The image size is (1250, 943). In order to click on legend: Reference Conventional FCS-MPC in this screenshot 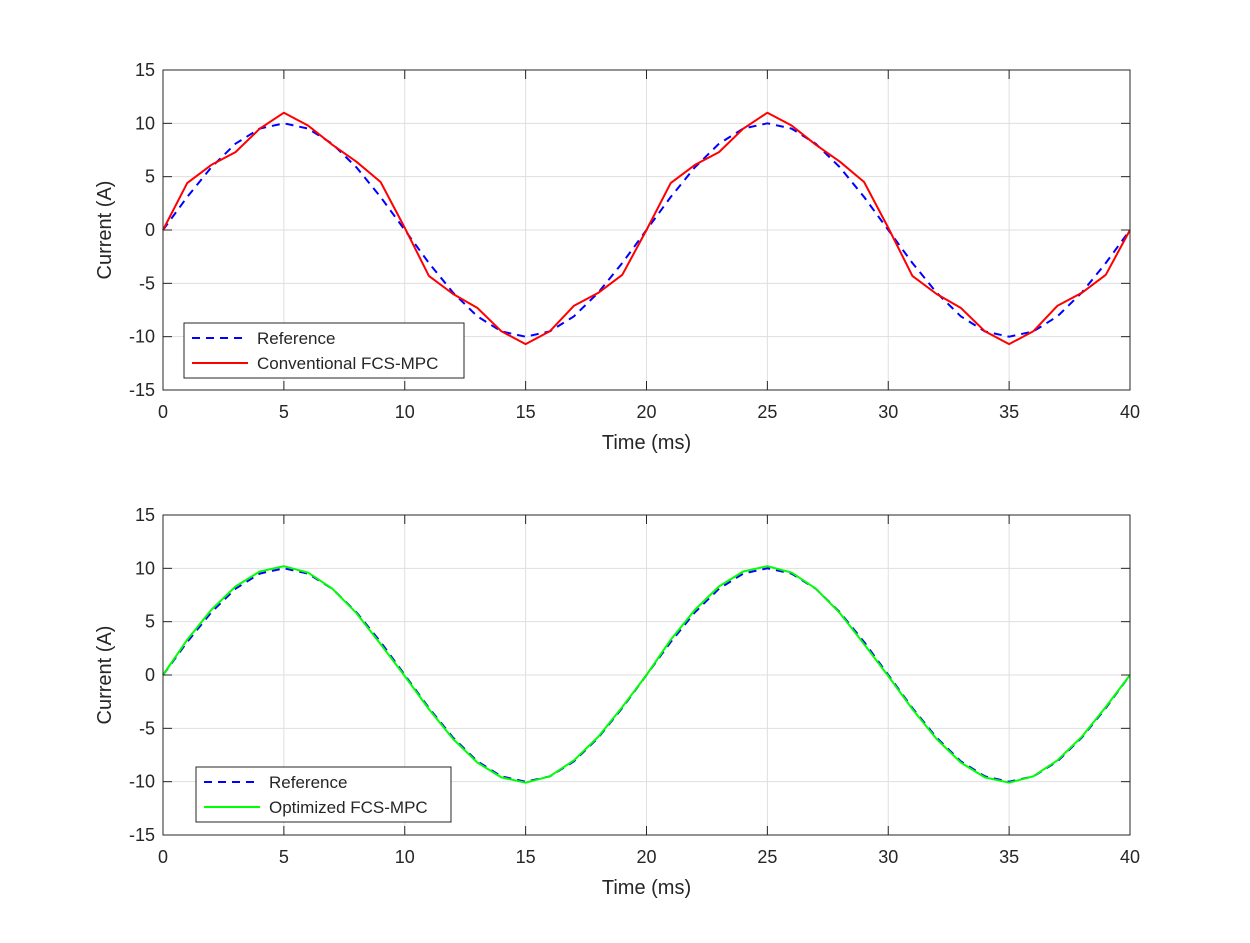, I will do `click(324, 350)`.